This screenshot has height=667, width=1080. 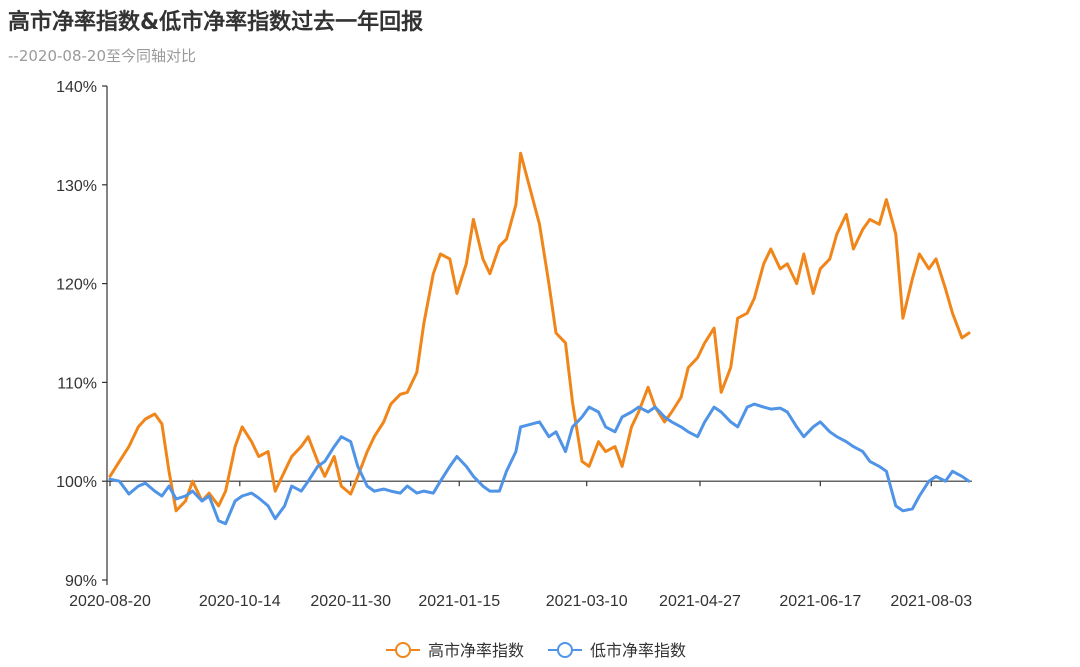 What do you see at coordinates (102, 56) in the screenshot?
I see `chart-subtitle: --2020-08-20至今同轴对比` at bounding box center [102, 56].